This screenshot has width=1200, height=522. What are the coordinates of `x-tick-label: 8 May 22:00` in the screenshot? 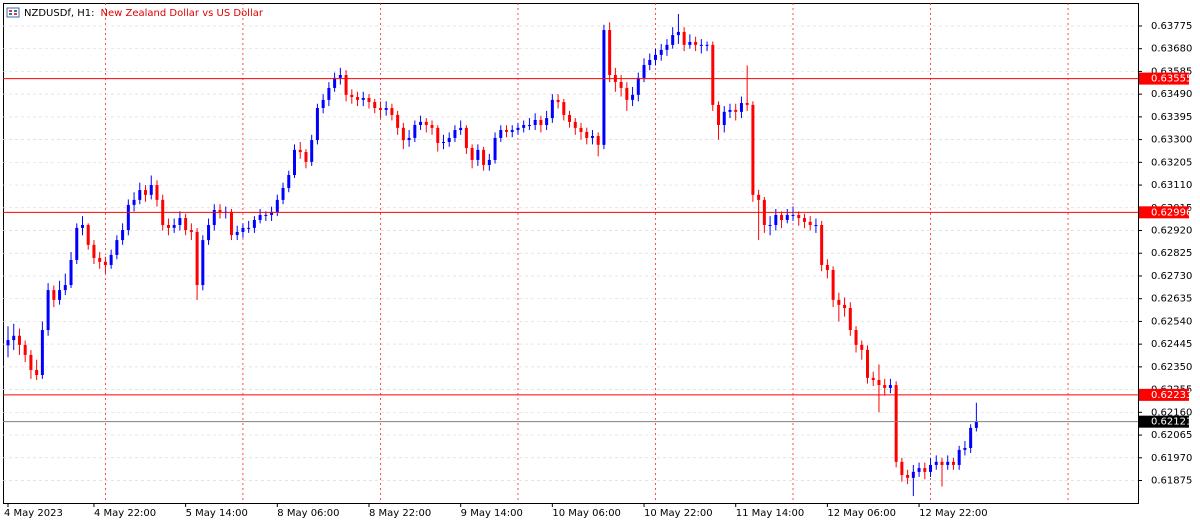 It's located at (400, 513).